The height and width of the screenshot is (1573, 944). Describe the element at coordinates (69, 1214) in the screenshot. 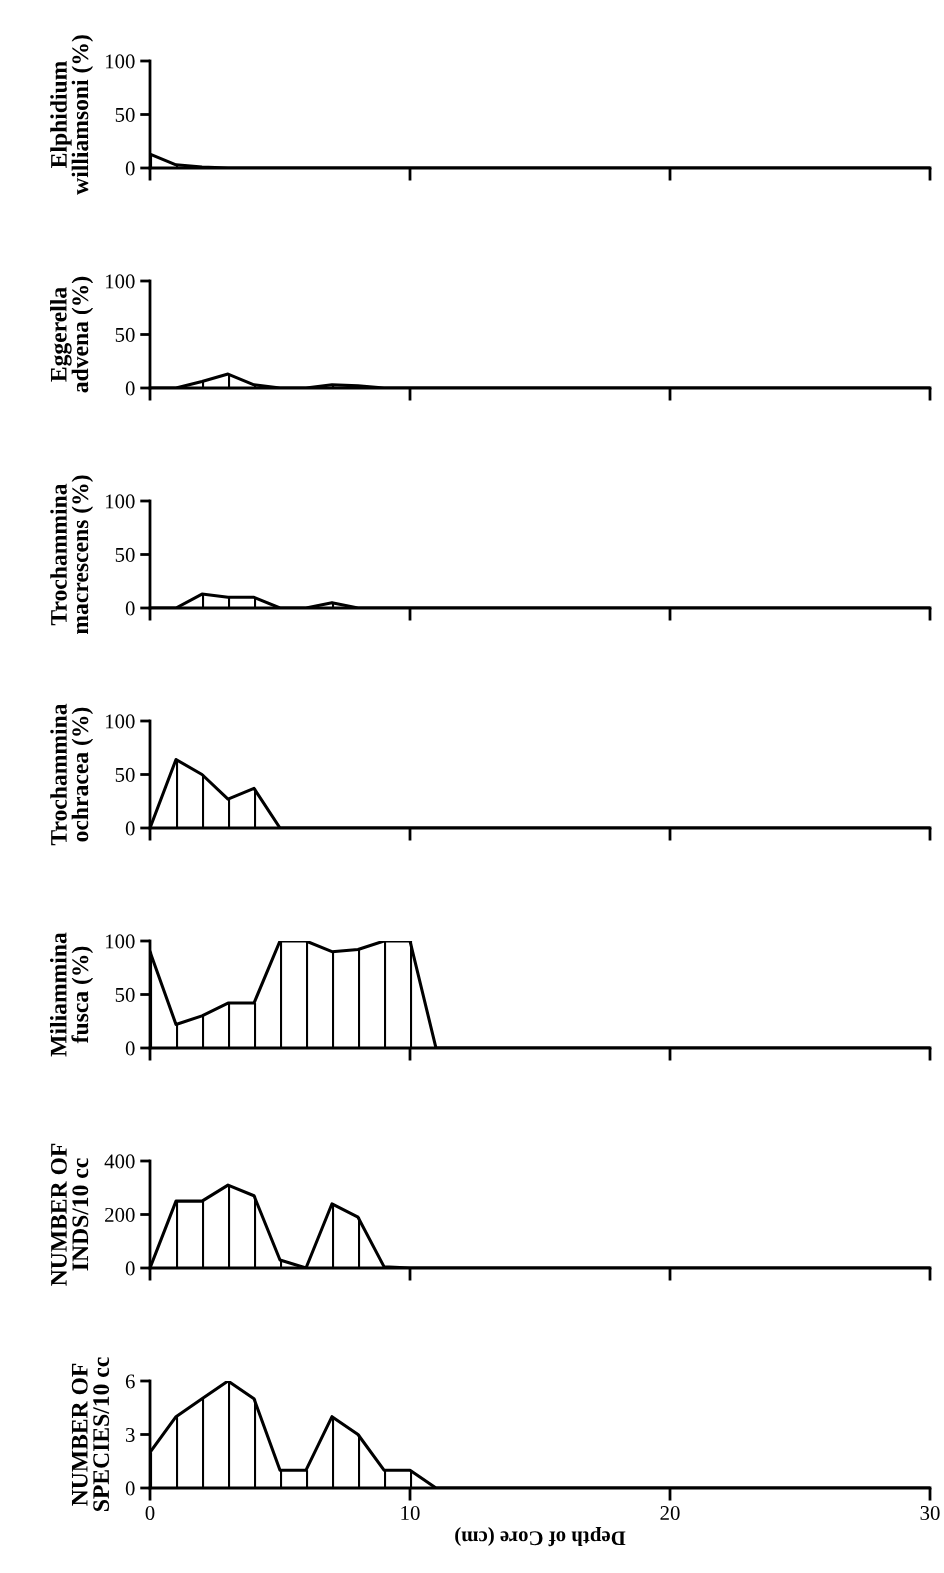

I see `y-axis-title: NUMBER OF INDS/10 cc` at that location.